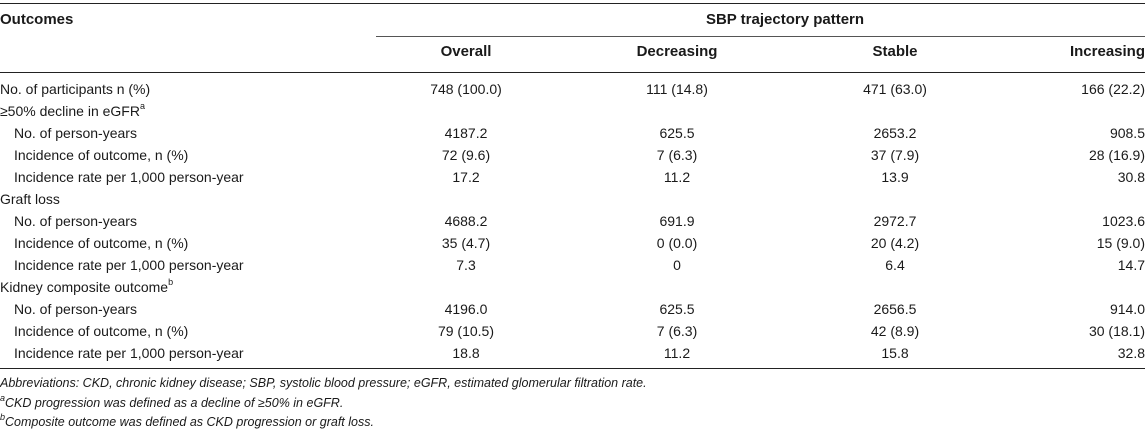 The image size is (1145, 432). What do you see at coordinates (466, 353) in the screenshot?
I see `cell-overall: 18.8` at bounding box center [466, 353].